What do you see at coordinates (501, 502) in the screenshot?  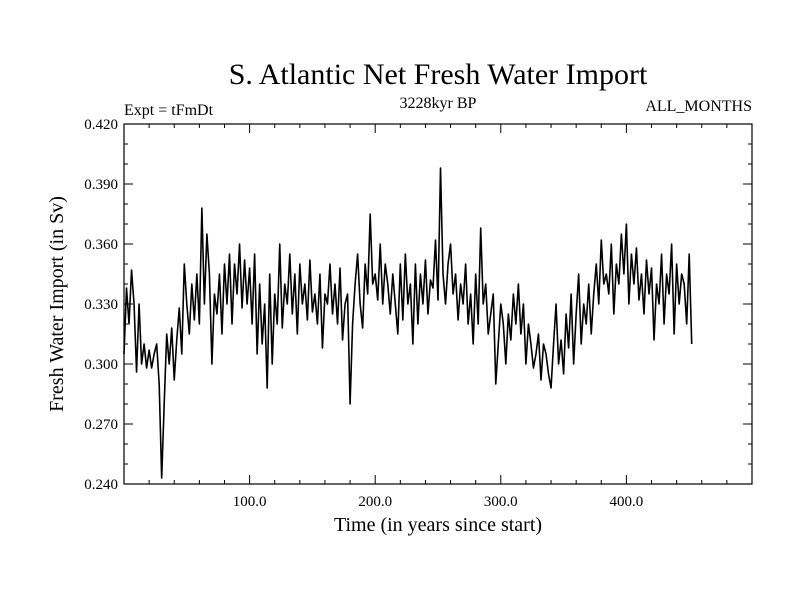 I see `x-tick-label: 300.0` at bounding box center [501, 502].